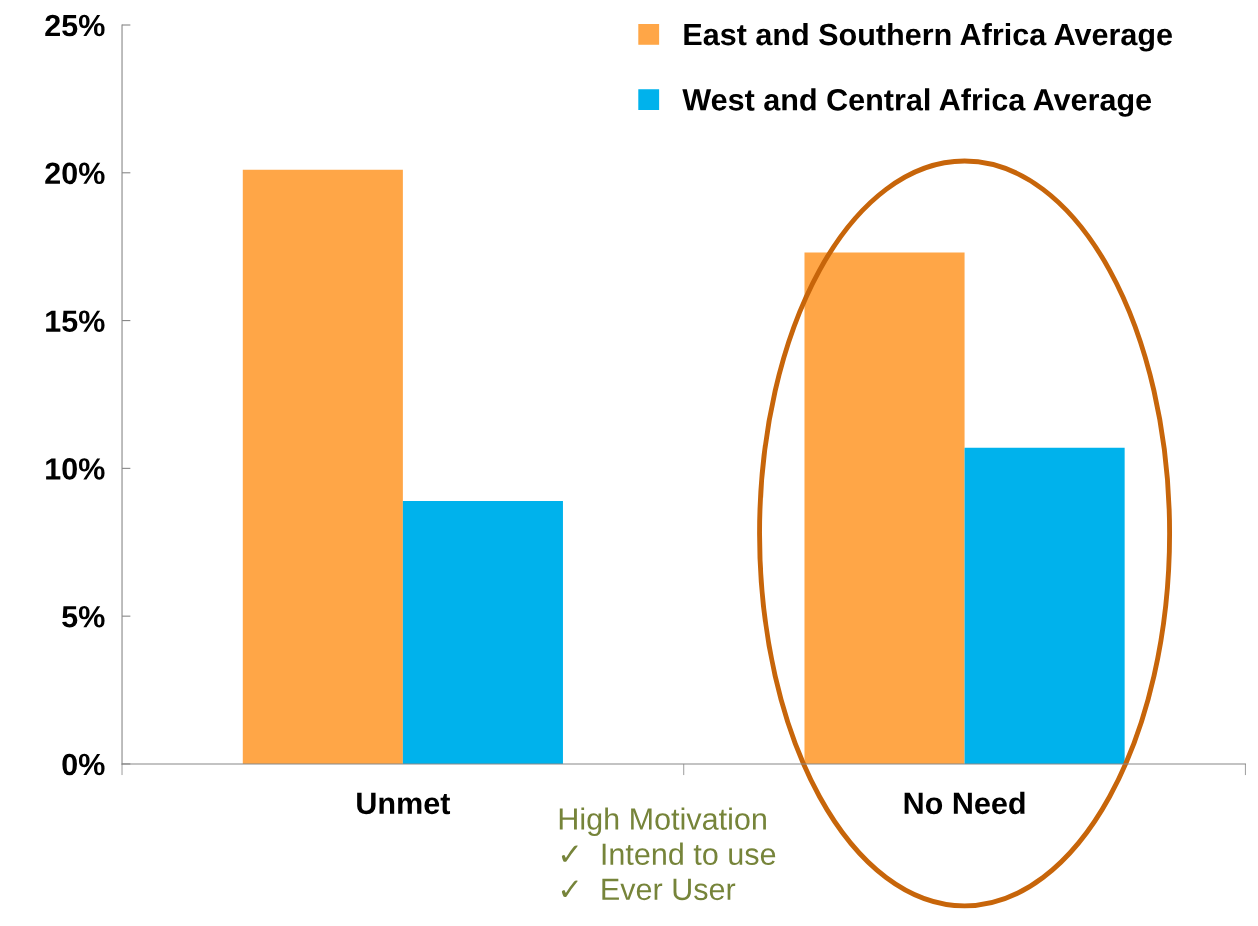 Image resolution: width=1258 pixels, height=926 pixels. Describe the element at coordinates (75, 25) in the screenshot. I see `y-tick-label: 25%` at that location.